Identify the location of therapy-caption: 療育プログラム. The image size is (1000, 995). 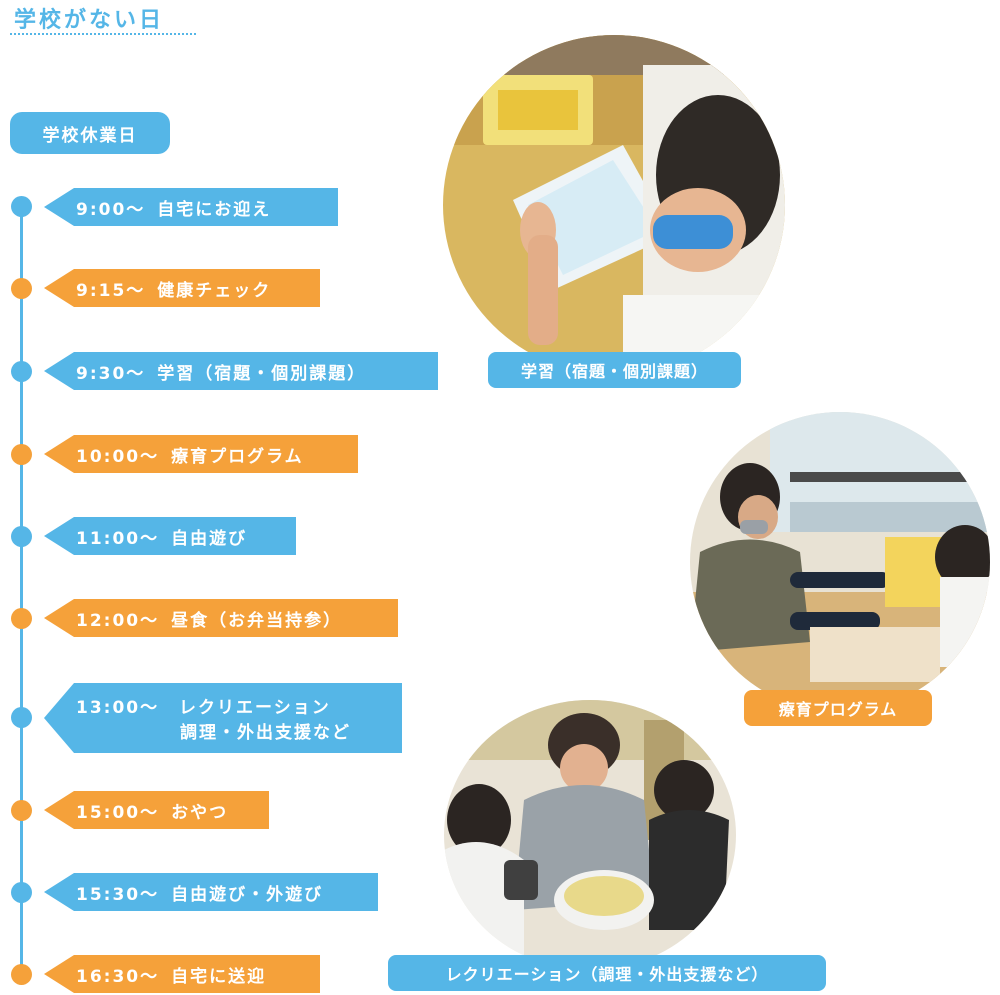
(838, 708).